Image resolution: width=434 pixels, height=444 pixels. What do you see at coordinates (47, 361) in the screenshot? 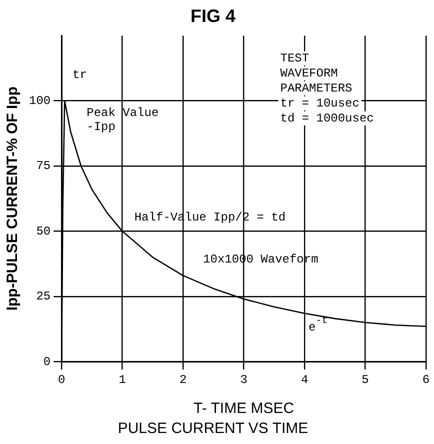
I see `y-tick-label: 0` at bounding box center [47, 361].